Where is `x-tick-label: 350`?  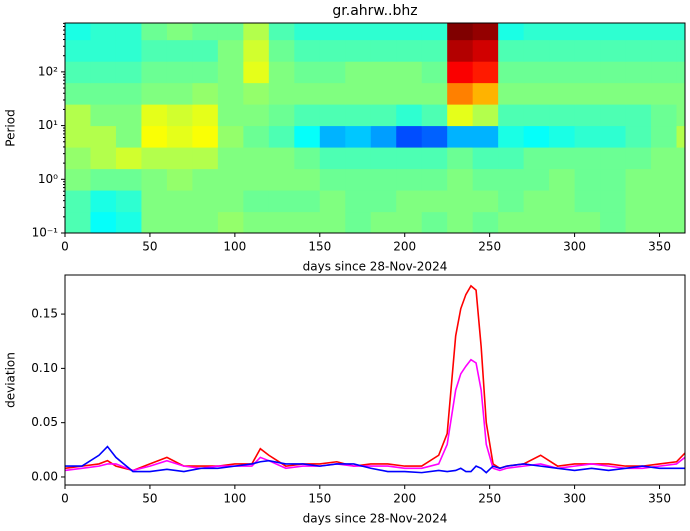 x-tick-label: 350 is located at coordinates (659, 247).